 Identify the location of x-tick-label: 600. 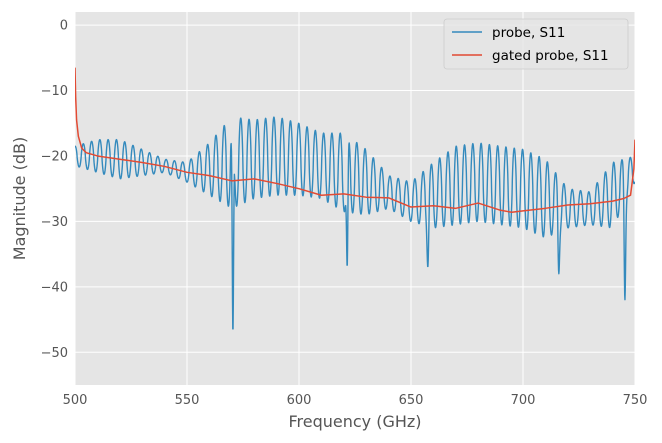
(299, 400).